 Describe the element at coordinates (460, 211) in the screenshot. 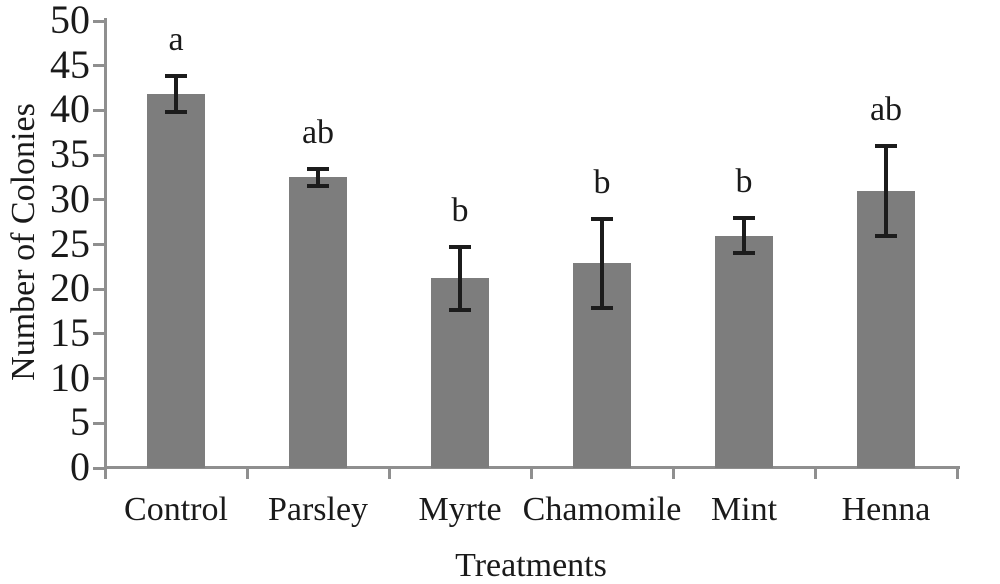

I see `significance-letter-myrte: b` at that location.